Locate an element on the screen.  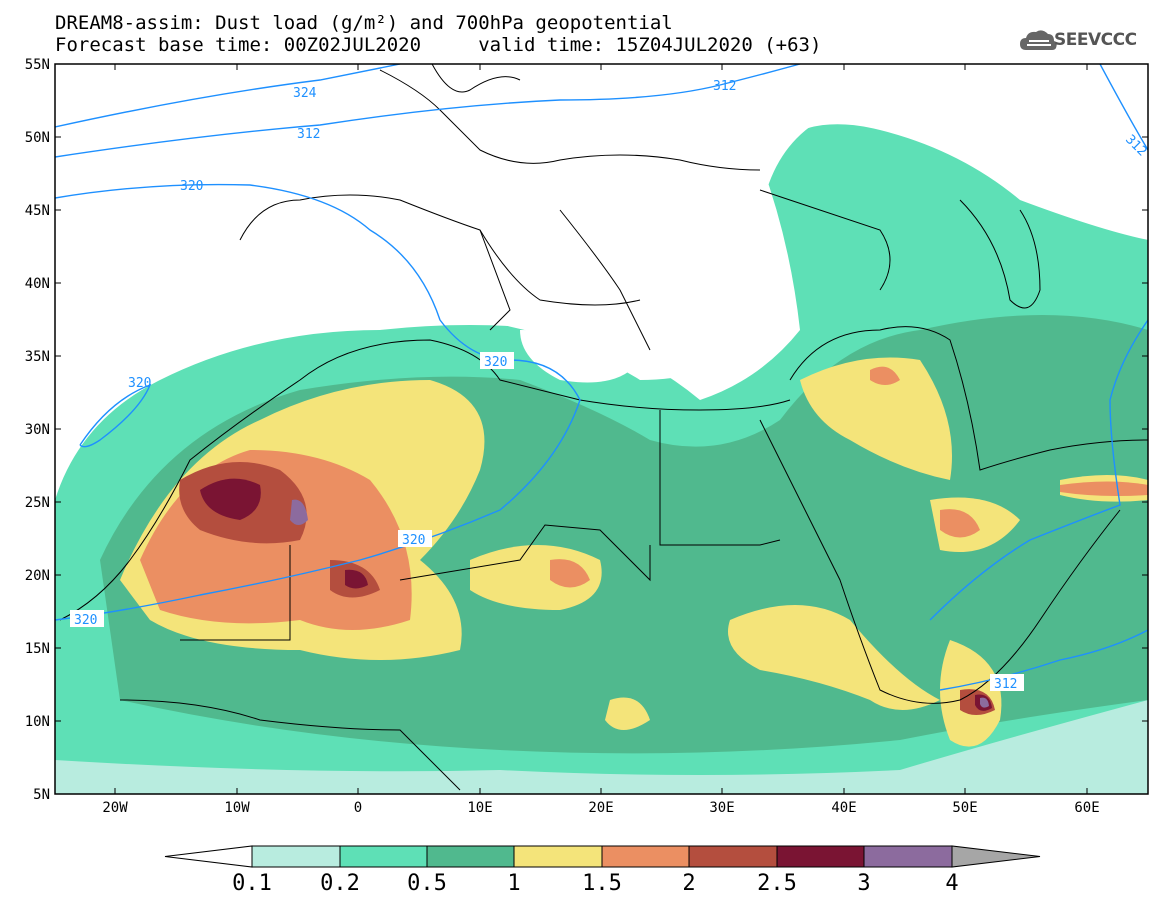
colorbar-label: 0.1 is located at coordinates (252, 883).